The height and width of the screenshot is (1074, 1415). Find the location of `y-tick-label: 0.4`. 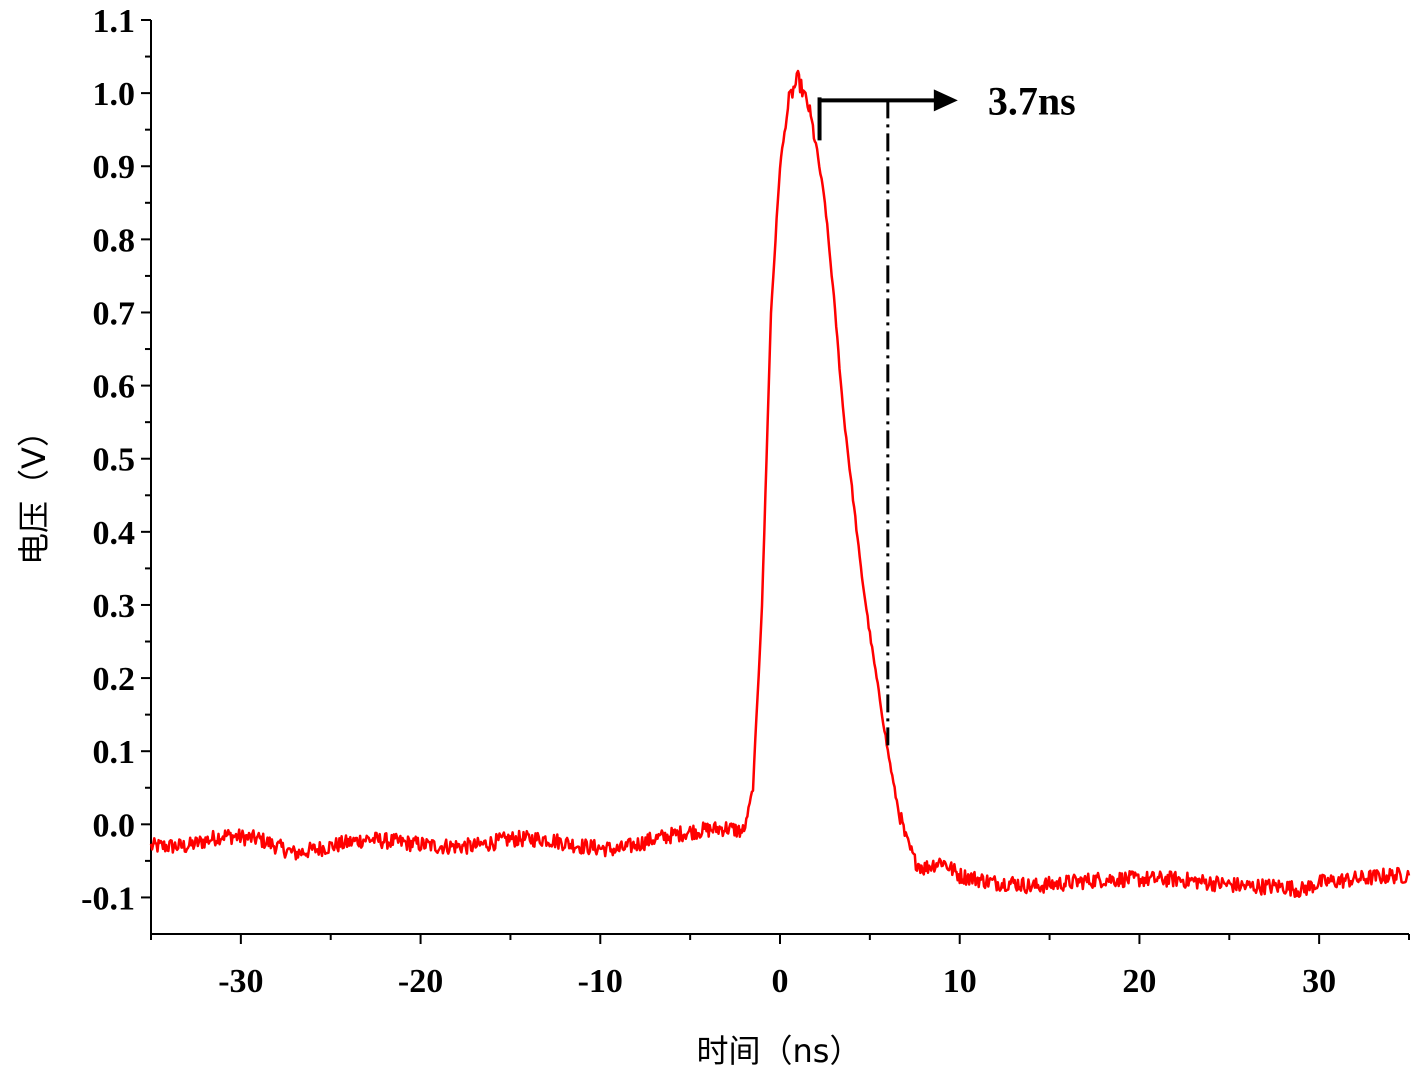

y-tick-label: 0.4 is located at coordinates (114, 533).